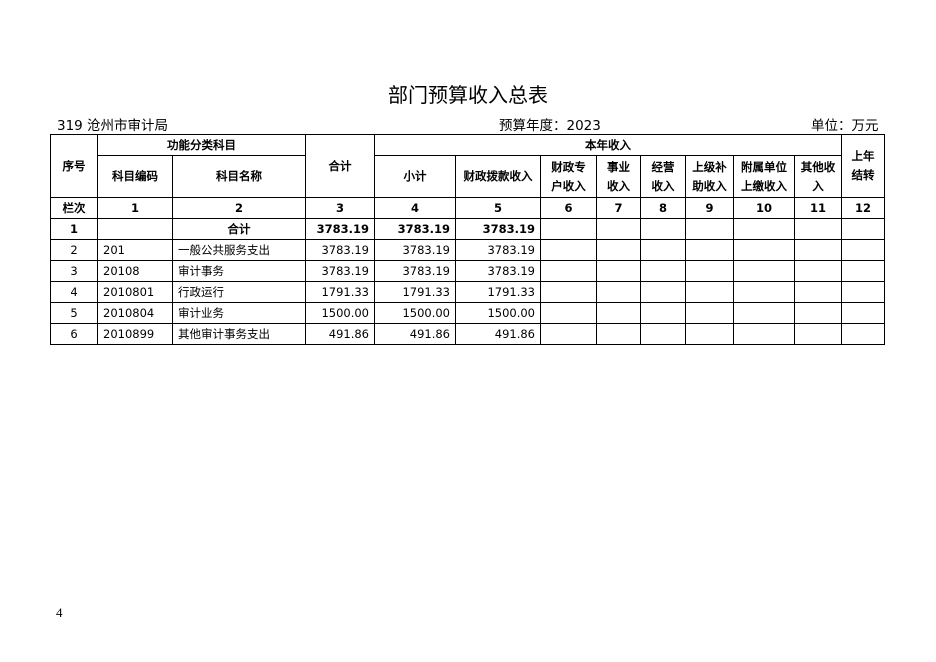  I want to click on header-other: 其他收 入, so click(818, 176).